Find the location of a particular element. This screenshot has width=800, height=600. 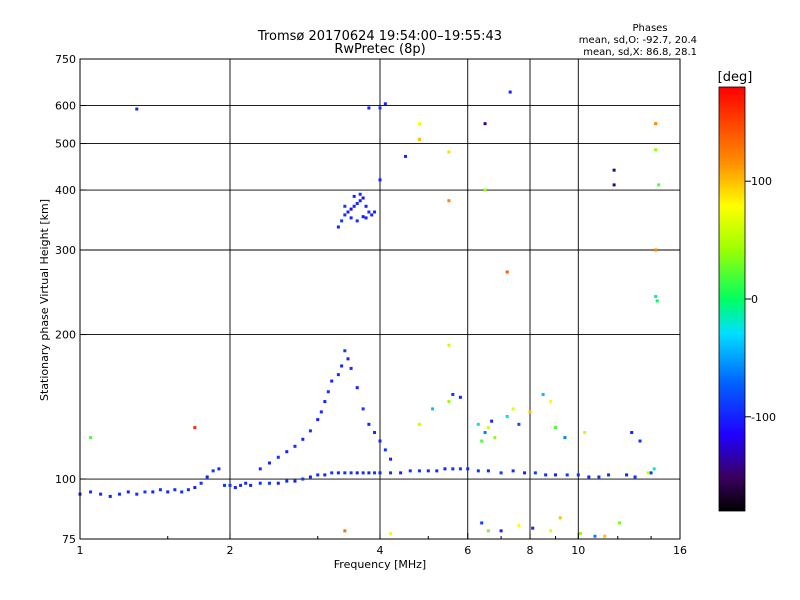

y-tick-label: 600 is located at coordinates (65, 106).